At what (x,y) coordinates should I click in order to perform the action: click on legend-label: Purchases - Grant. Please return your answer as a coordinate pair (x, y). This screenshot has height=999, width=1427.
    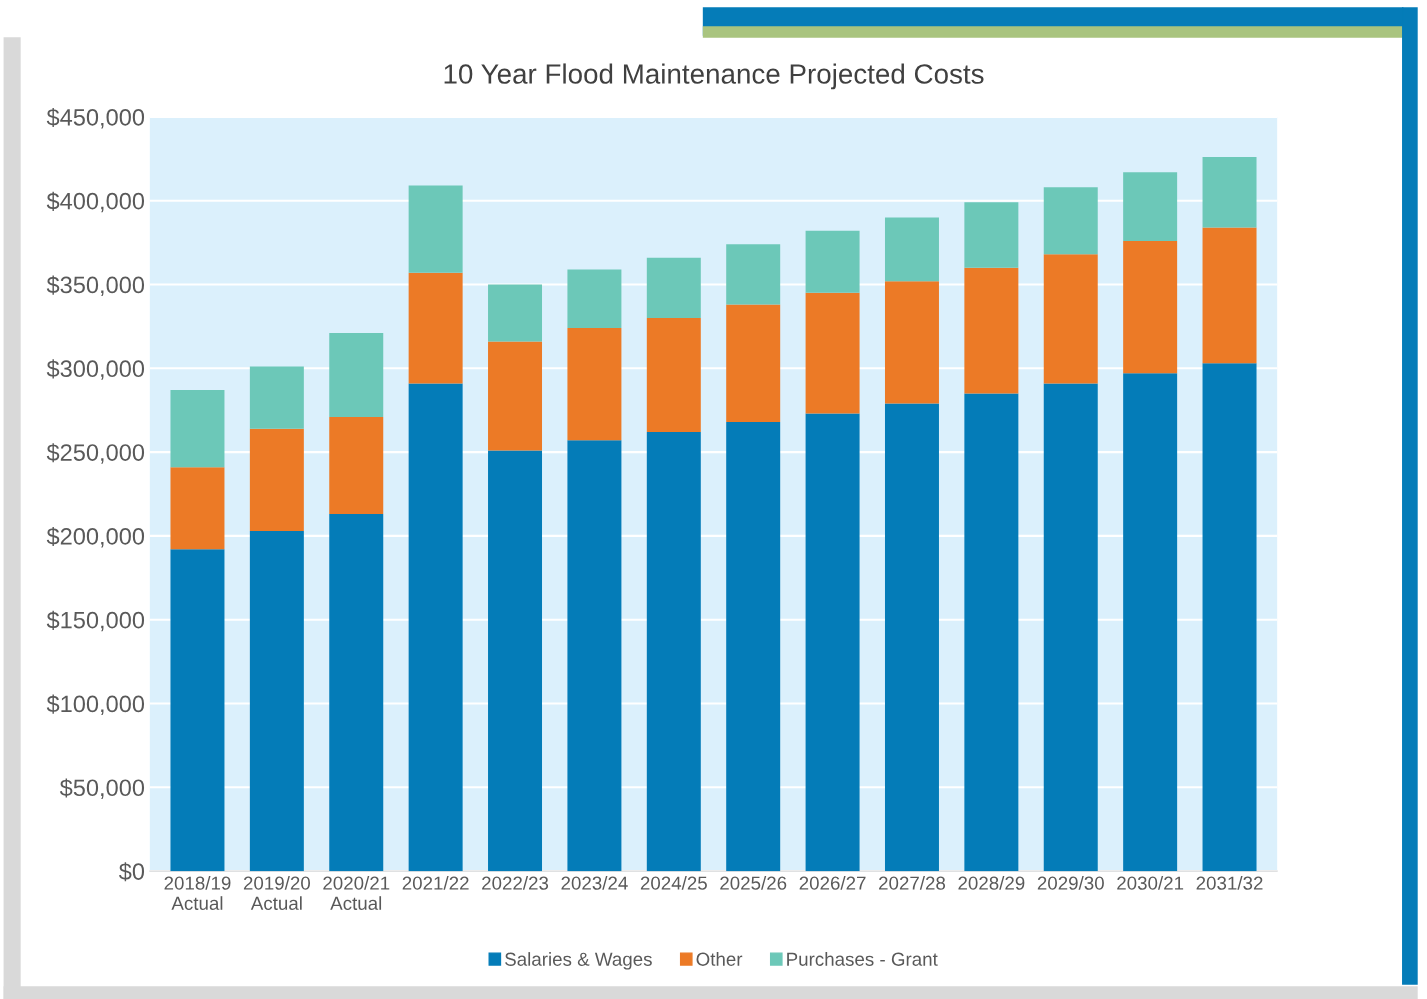
    Looking at the image, I should click on (862, 959).